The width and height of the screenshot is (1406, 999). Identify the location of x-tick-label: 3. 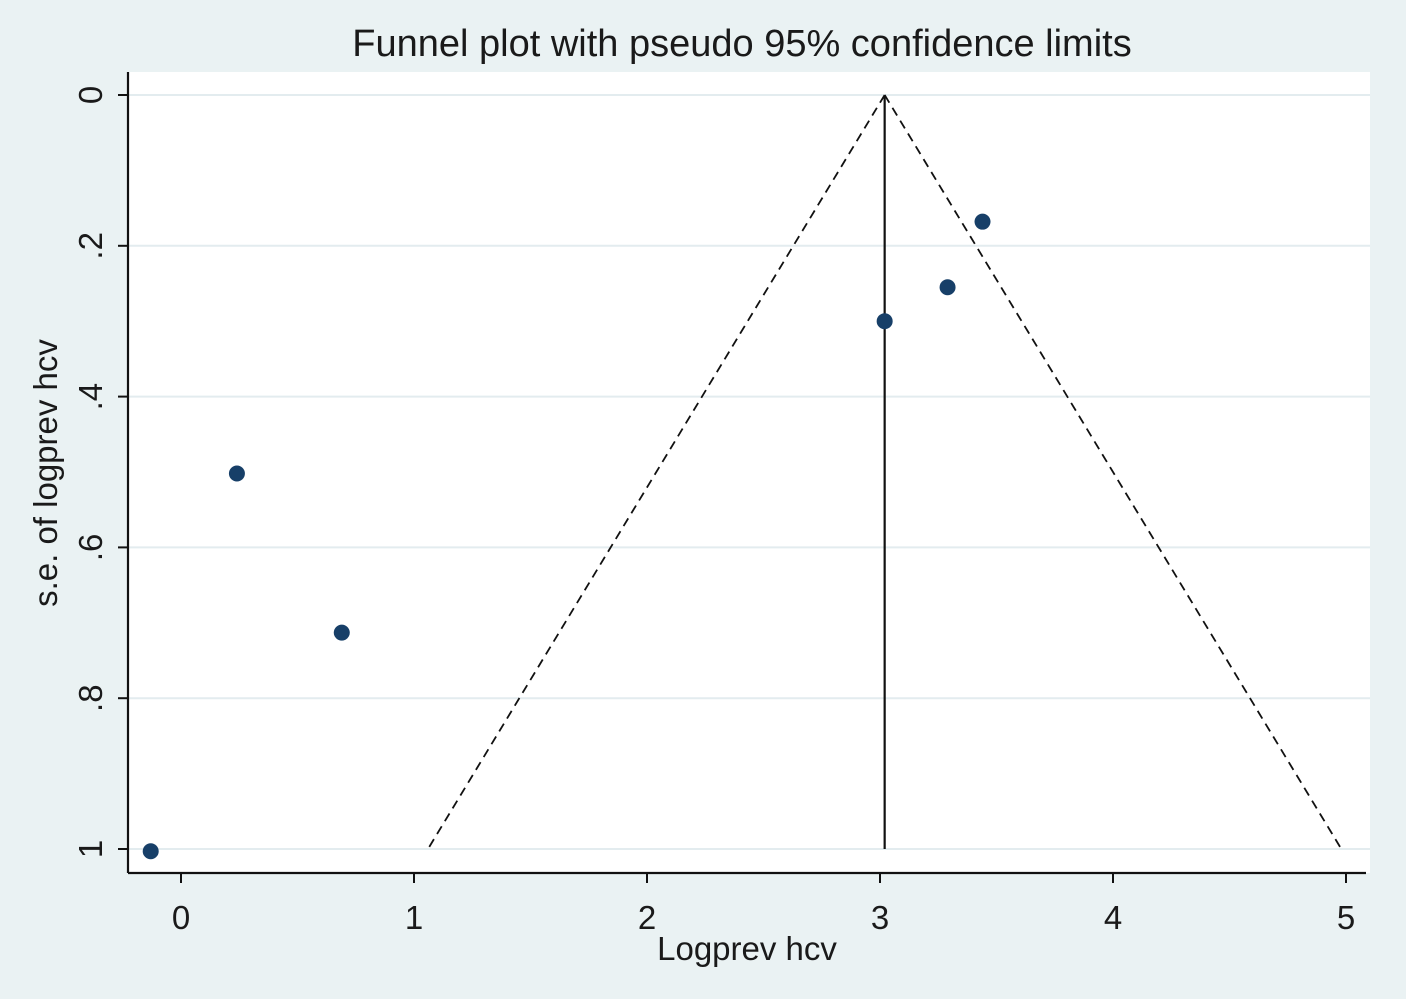
(880, 917).